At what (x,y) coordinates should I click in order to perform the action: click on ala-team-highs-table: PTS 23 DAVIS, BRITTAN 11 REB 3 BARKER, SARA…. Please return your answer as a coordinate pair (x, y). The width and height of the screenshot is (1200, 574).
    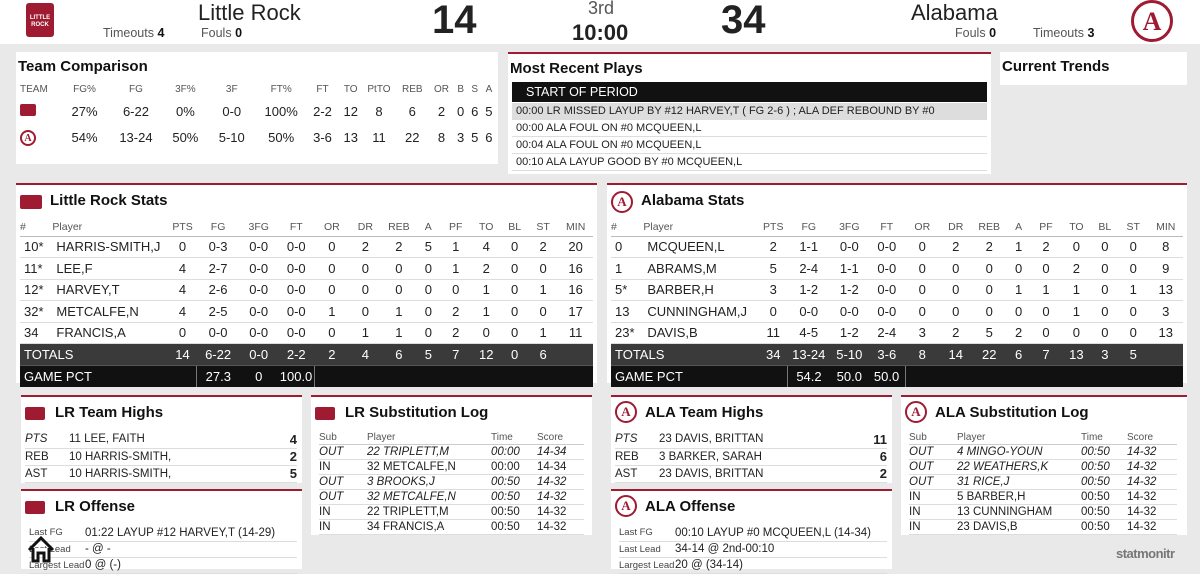
    Looking at the image, I should click on (751, 457).